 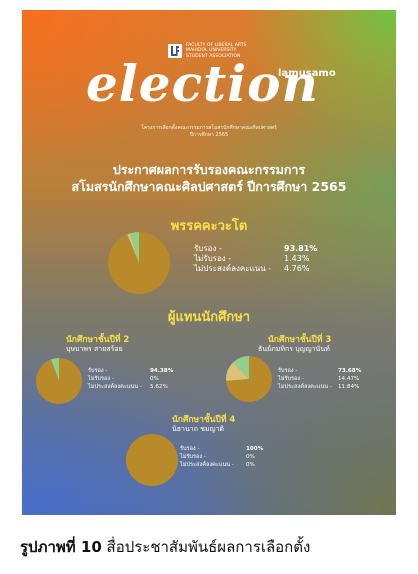 I want to click on candidate-year2-approve-label: รับรอง -, so click(x=98, y=371).